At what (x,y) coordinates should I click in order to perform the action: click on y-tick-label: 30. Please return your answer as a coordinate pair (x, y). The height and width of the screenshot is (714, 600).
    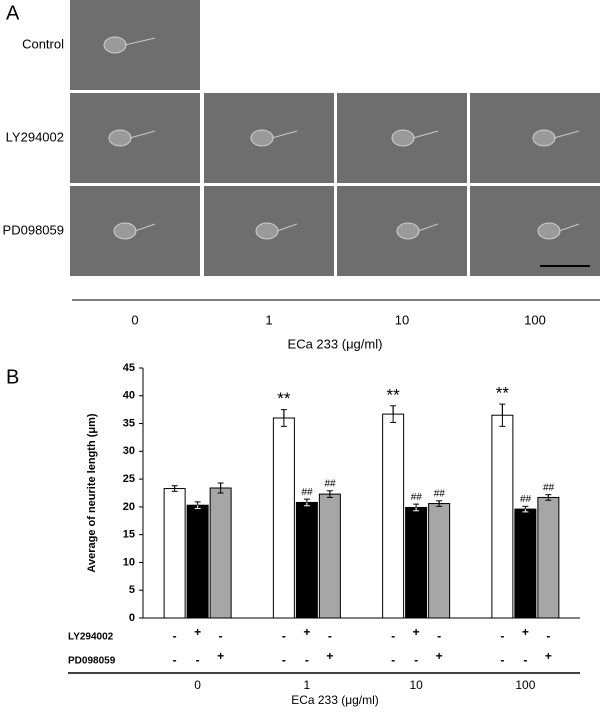
    Looking at the image, I should click on (129, 451).